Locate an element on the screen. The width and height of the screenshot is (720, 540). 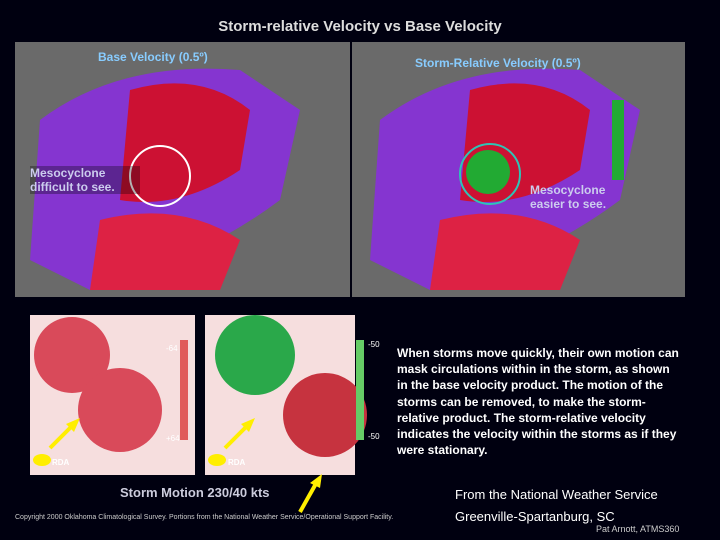
storm-motion: Storm Motion 230/40 kts is located at coordinates (195, 492).